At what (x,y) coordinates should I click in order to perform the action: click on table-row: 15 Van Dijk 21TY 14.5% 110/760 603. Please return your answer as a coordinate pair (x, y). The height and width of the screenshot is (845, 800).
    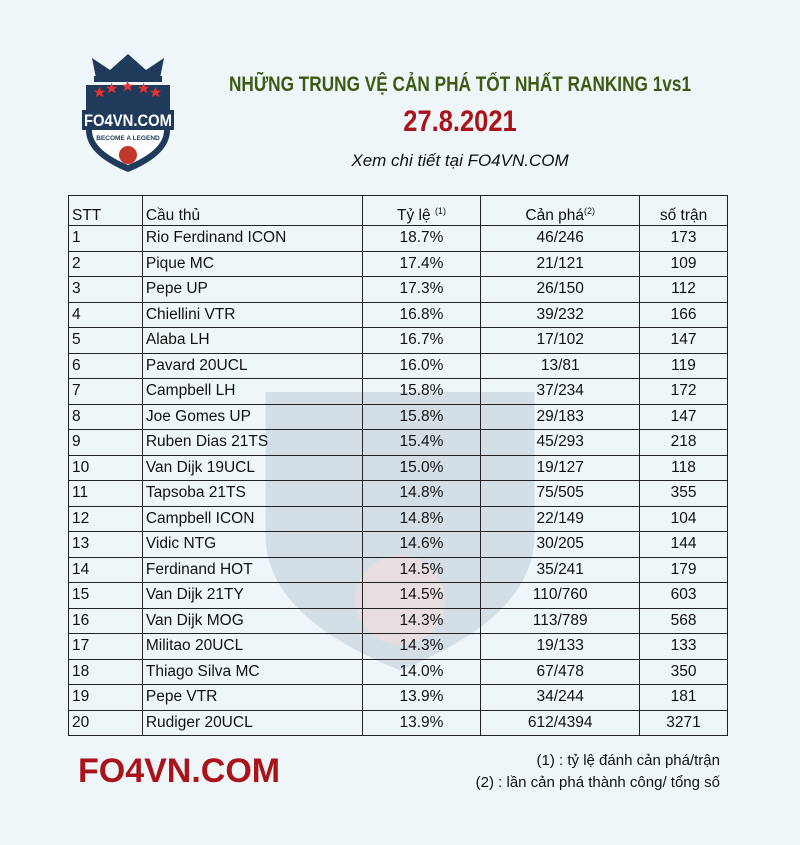
    Looking at the image, I should click on (398, 595).